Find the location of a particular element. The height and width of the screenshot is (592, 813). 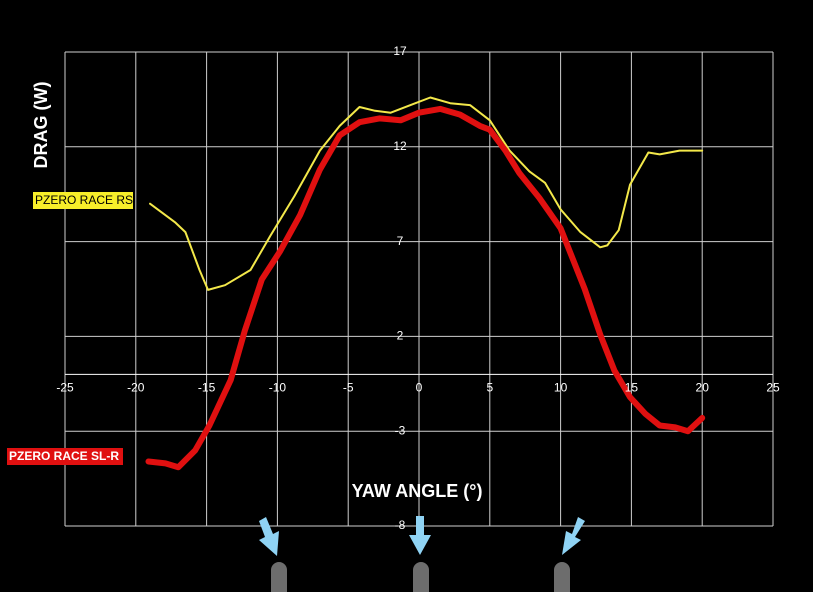

x-tick-label: 25 is located at coordinates (773, 387).